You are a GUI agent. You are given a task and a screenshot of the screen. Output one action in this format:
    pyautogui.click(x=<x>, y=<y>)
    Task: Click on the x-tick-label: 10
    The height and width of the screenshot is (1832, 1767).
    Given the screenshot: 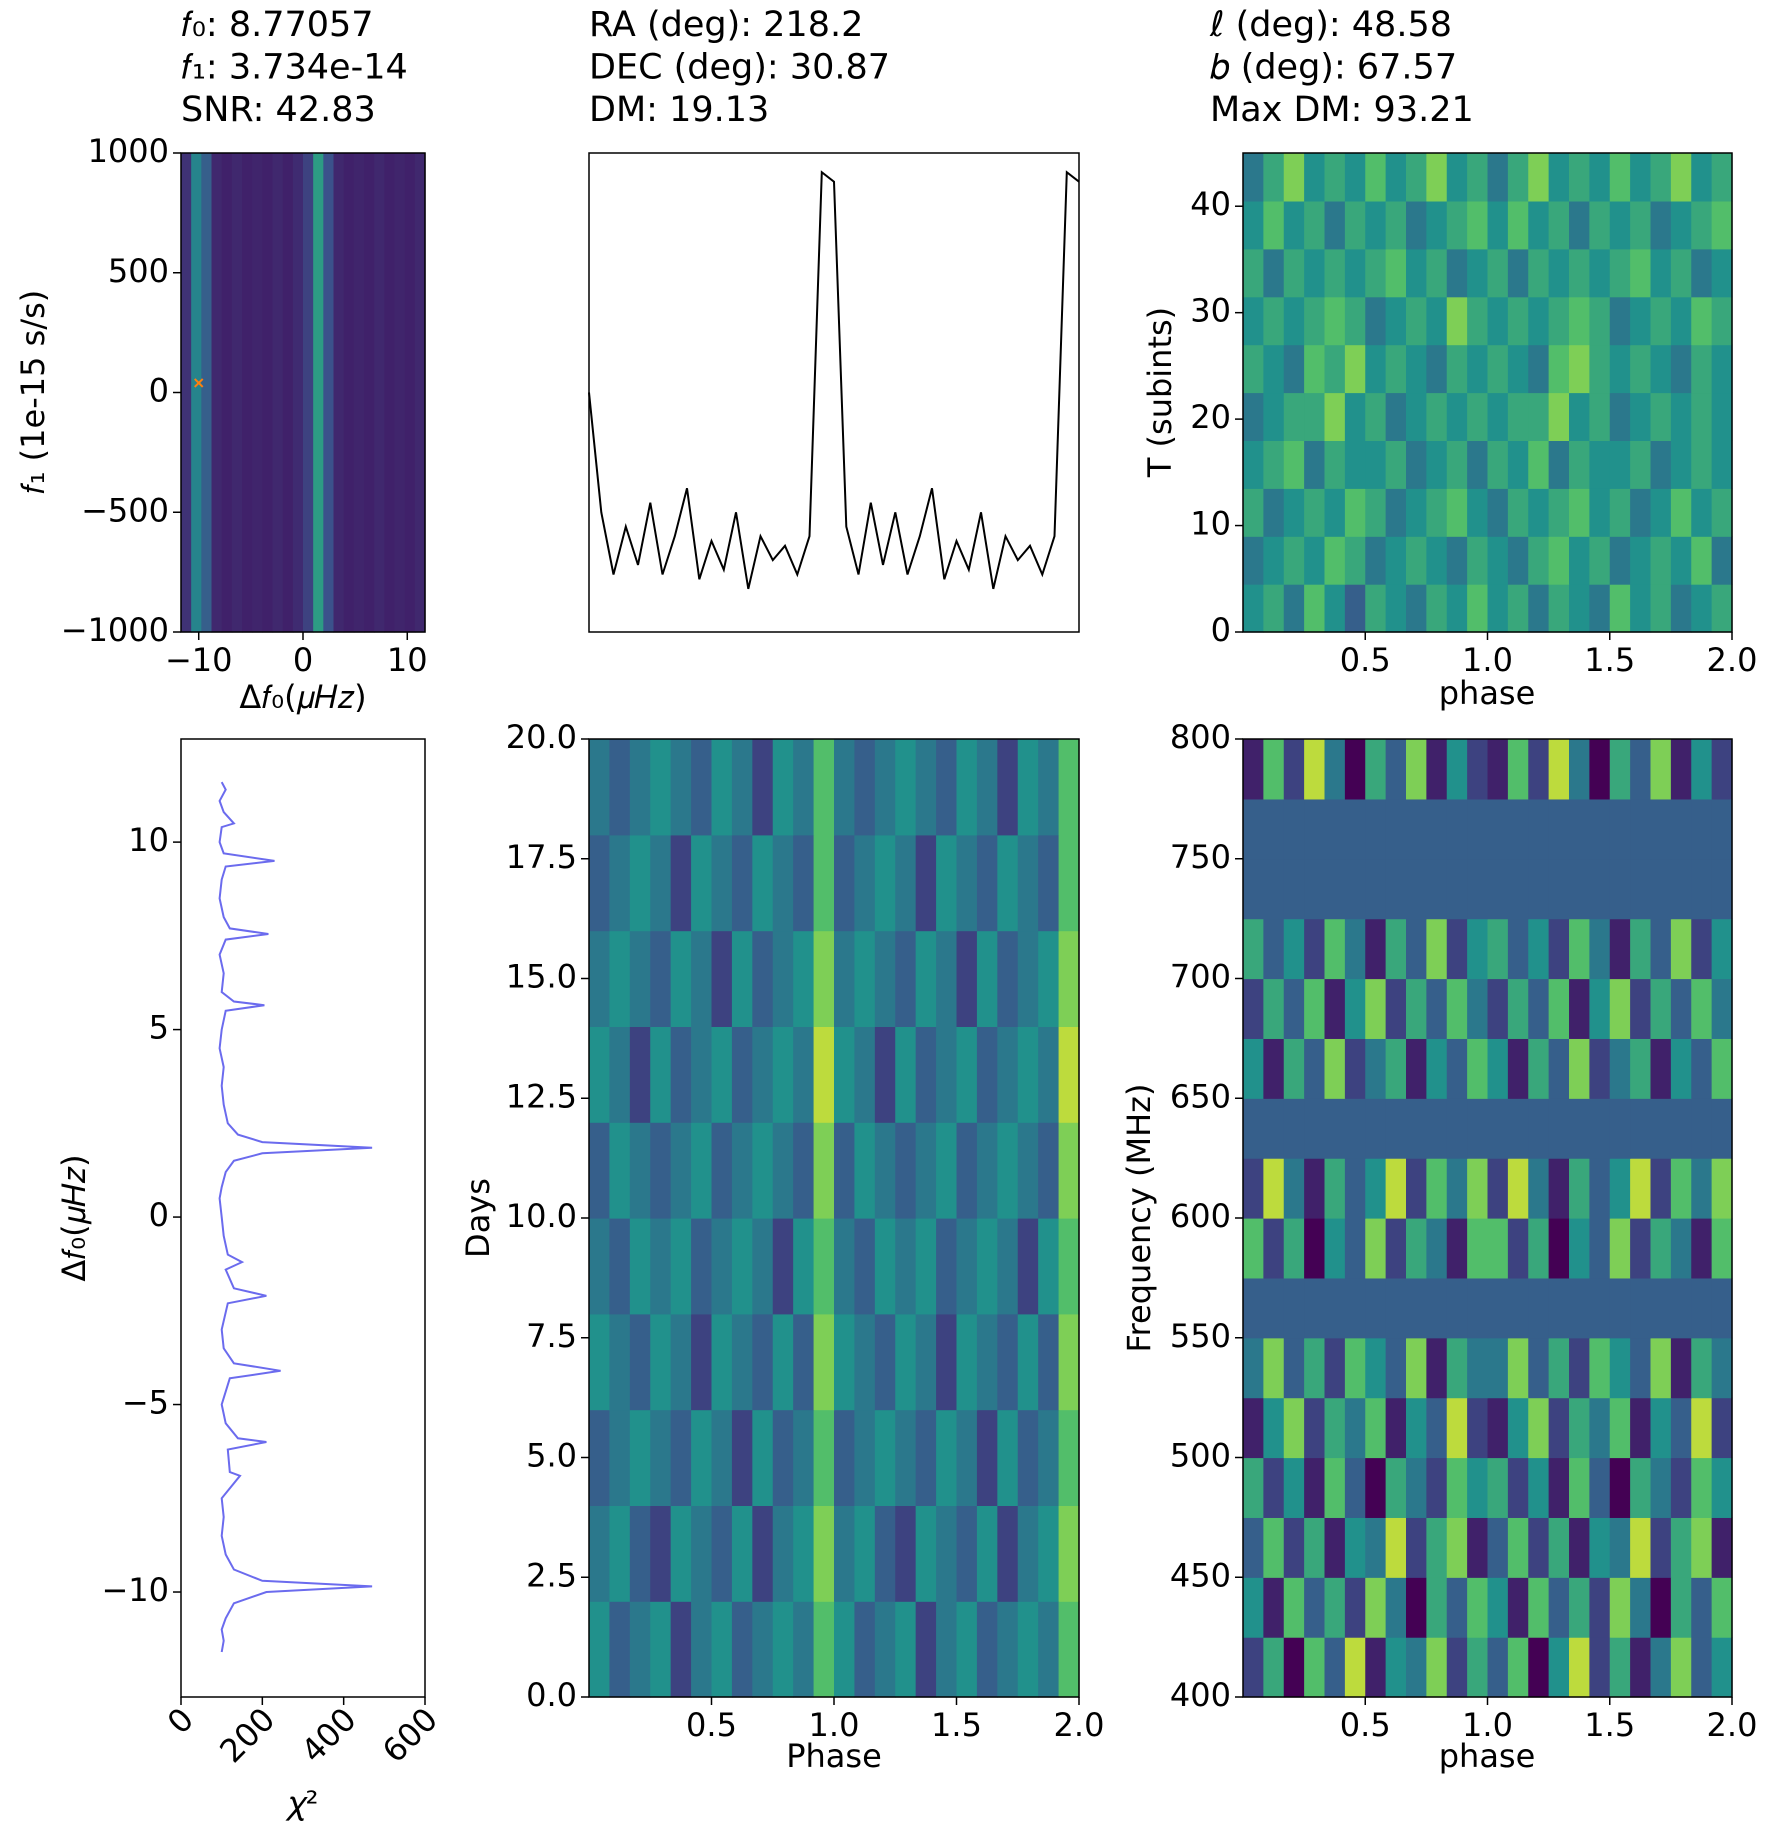 What is the action you would take?
    pyautogui.click(x=407, y=660)
    